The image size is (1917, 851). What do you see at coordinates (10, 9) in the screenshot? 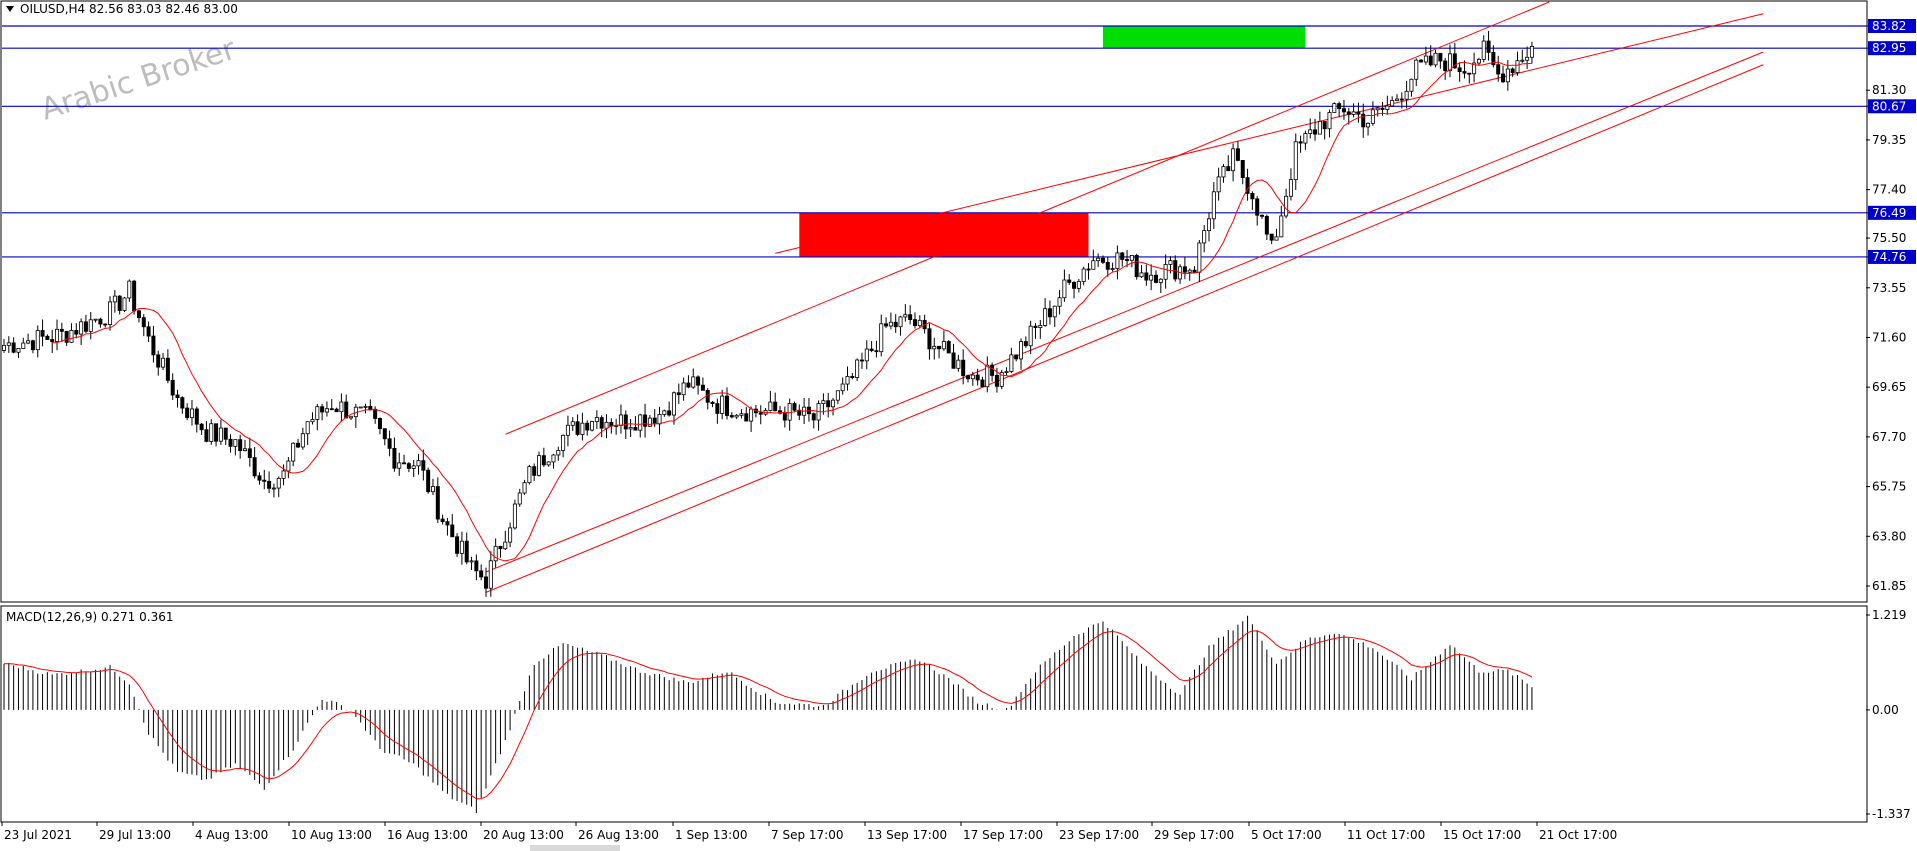
I see `triangle-down-icon` at bounding box center [10, 9].